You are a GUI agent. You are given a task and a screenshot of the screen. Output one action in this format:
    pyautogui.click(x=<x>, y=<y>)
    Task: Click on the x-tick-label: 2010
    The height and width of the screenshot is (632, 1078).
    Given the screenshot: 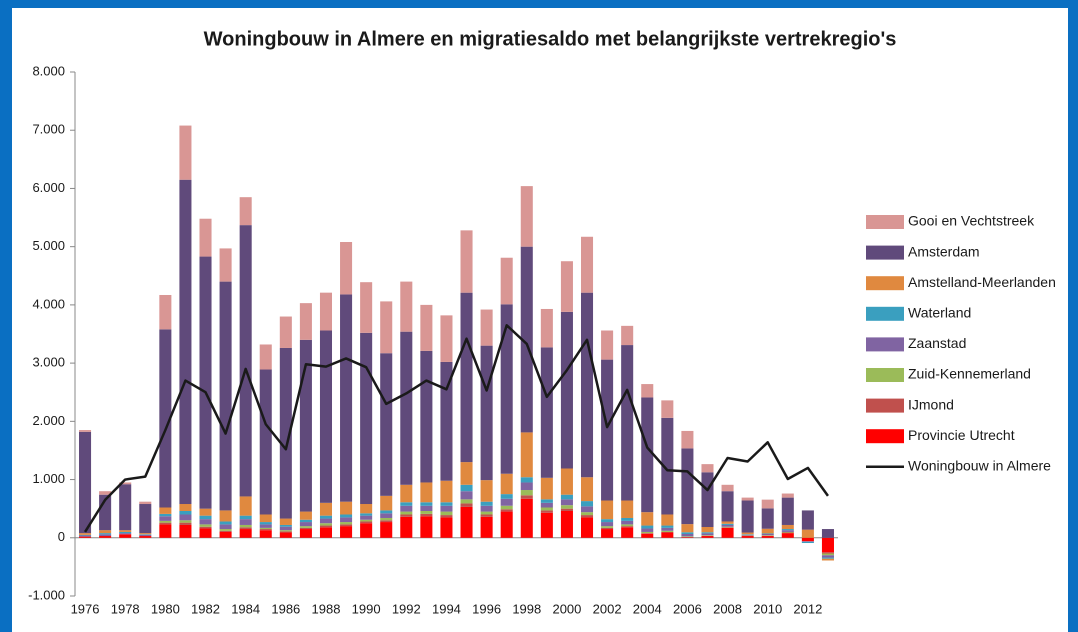 What is the action you would take?
    pyautogui.click(x=767, y=608)
    